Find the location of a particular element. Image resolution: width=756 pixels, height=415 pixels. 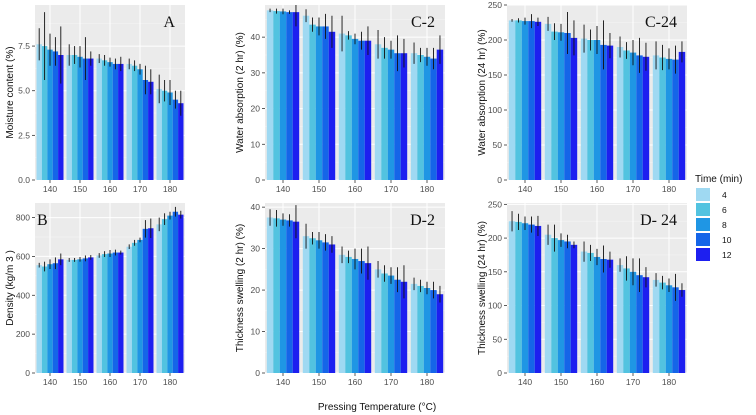

bar-d-24-180-t12 is located at coordinates (682, 331).